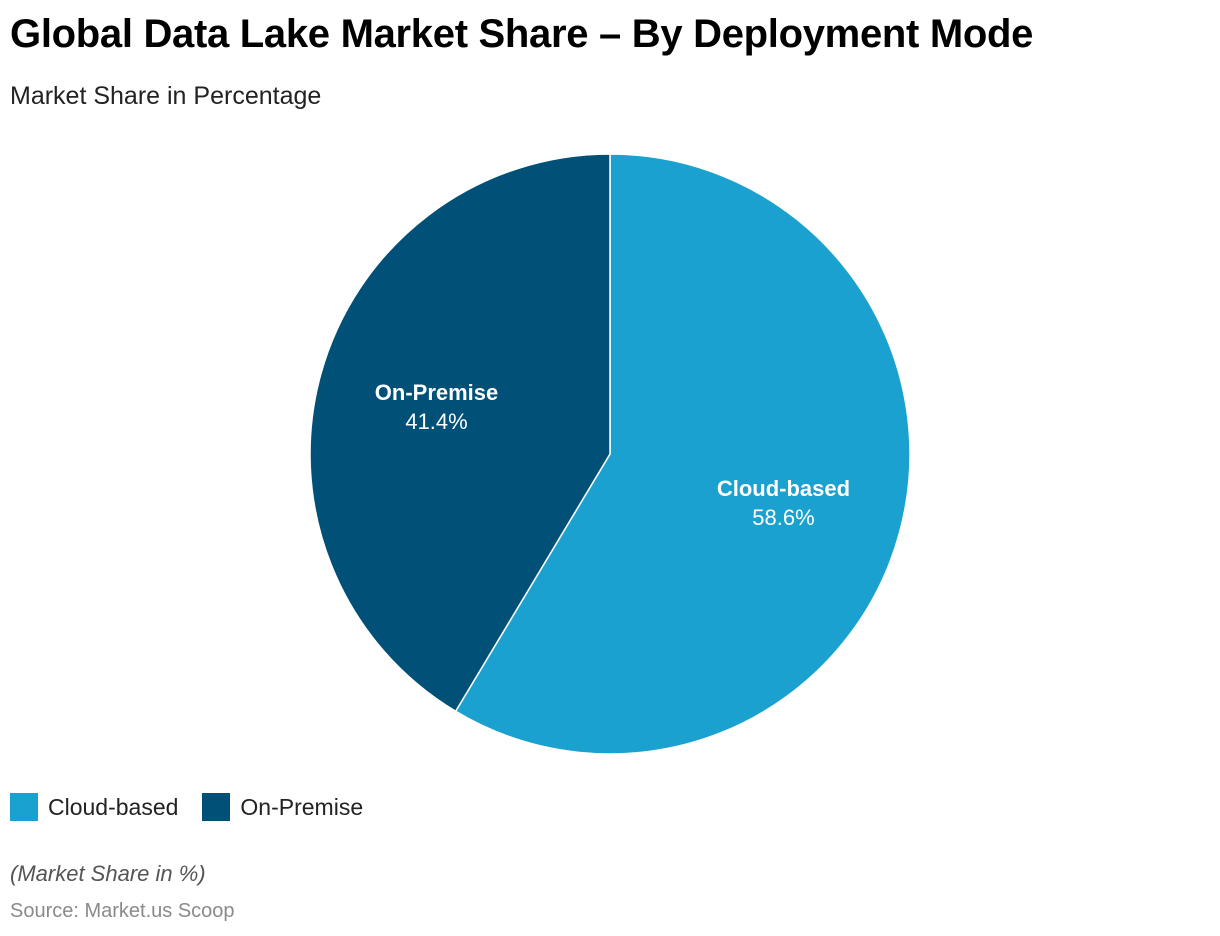  Describe the element at coordinates (198, 807) in the screenshot. I see `legend: Cloud-based On-Premise` at that location.